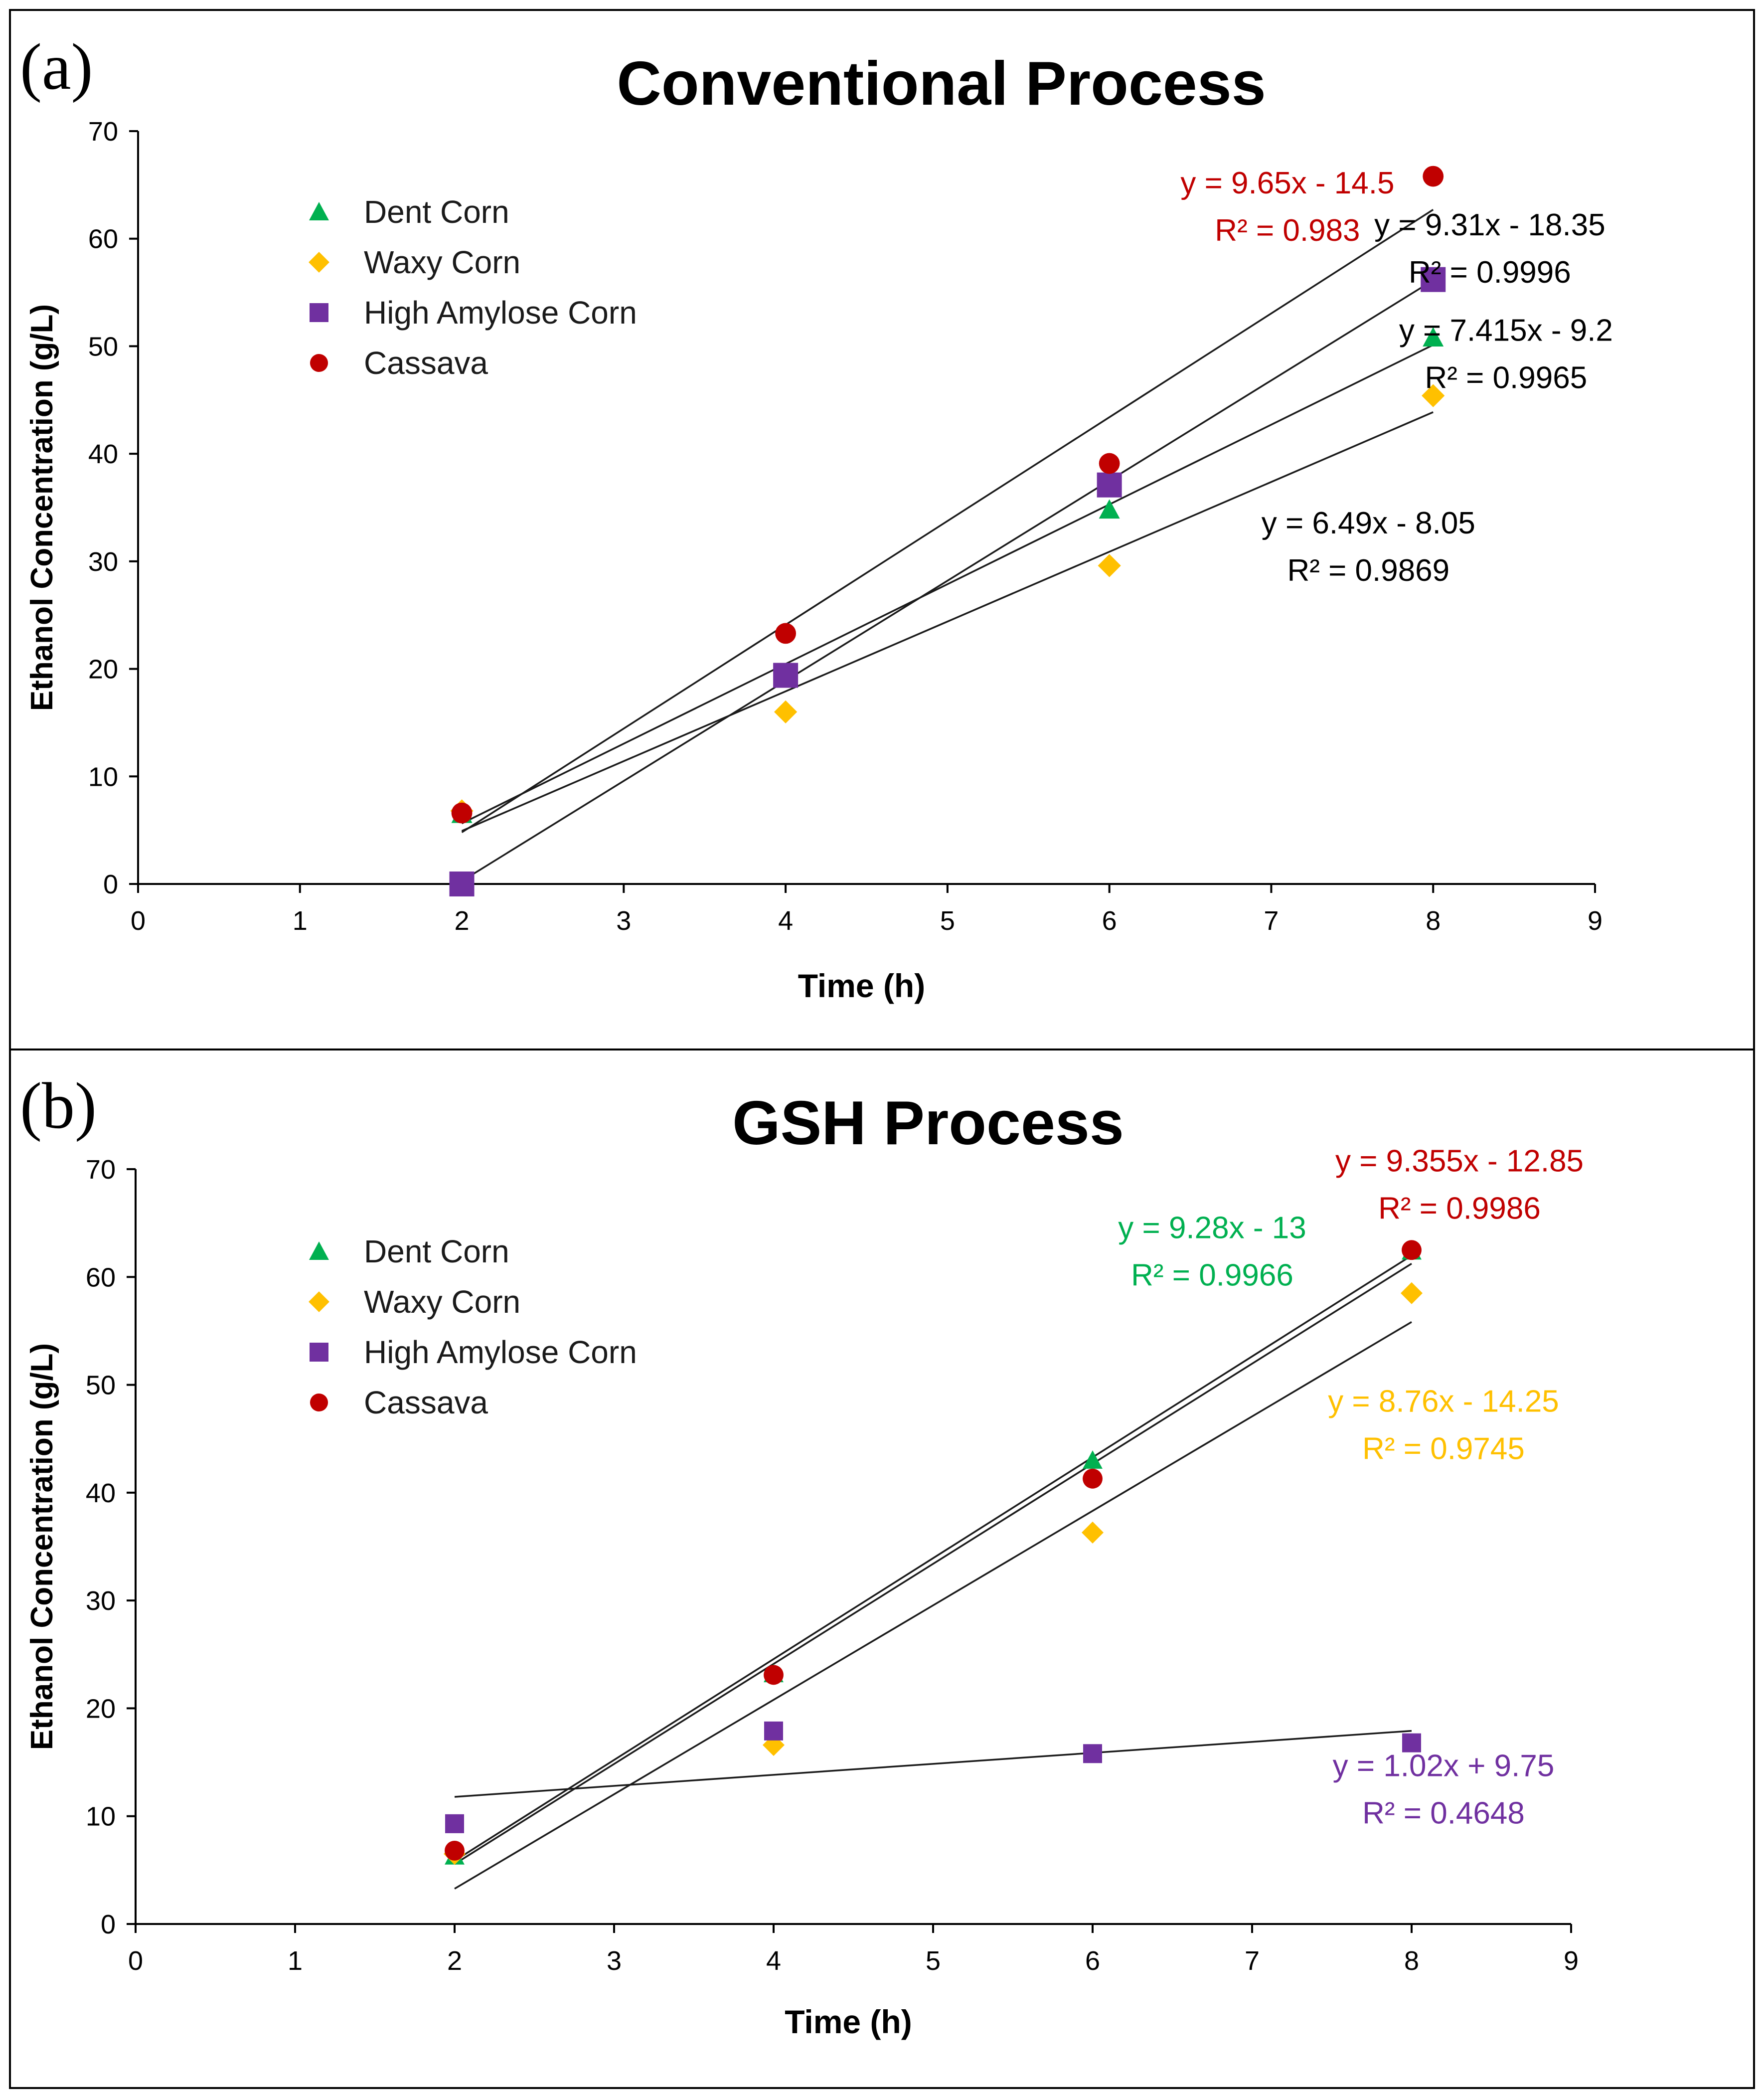  I want to click on trendline-equation: y = 9.65x - 14.5, so click(1287, 183).